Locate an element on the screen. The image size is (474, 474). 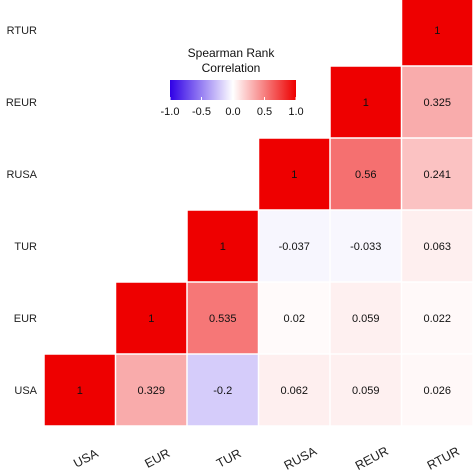
cell-value-label: 0.535 is located at coordinates (223, 319).